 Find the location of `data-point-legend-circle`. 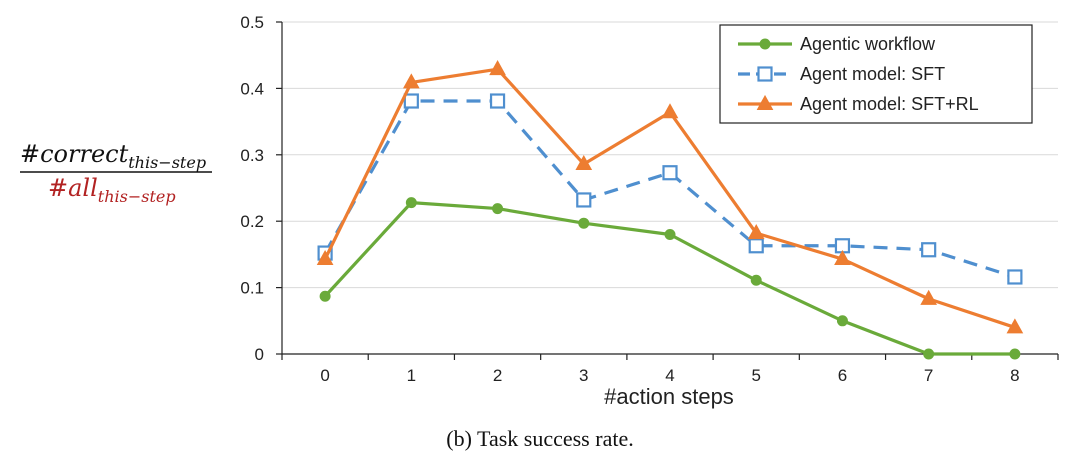

data-point-legend-circle is located at coordinates (765, 44).